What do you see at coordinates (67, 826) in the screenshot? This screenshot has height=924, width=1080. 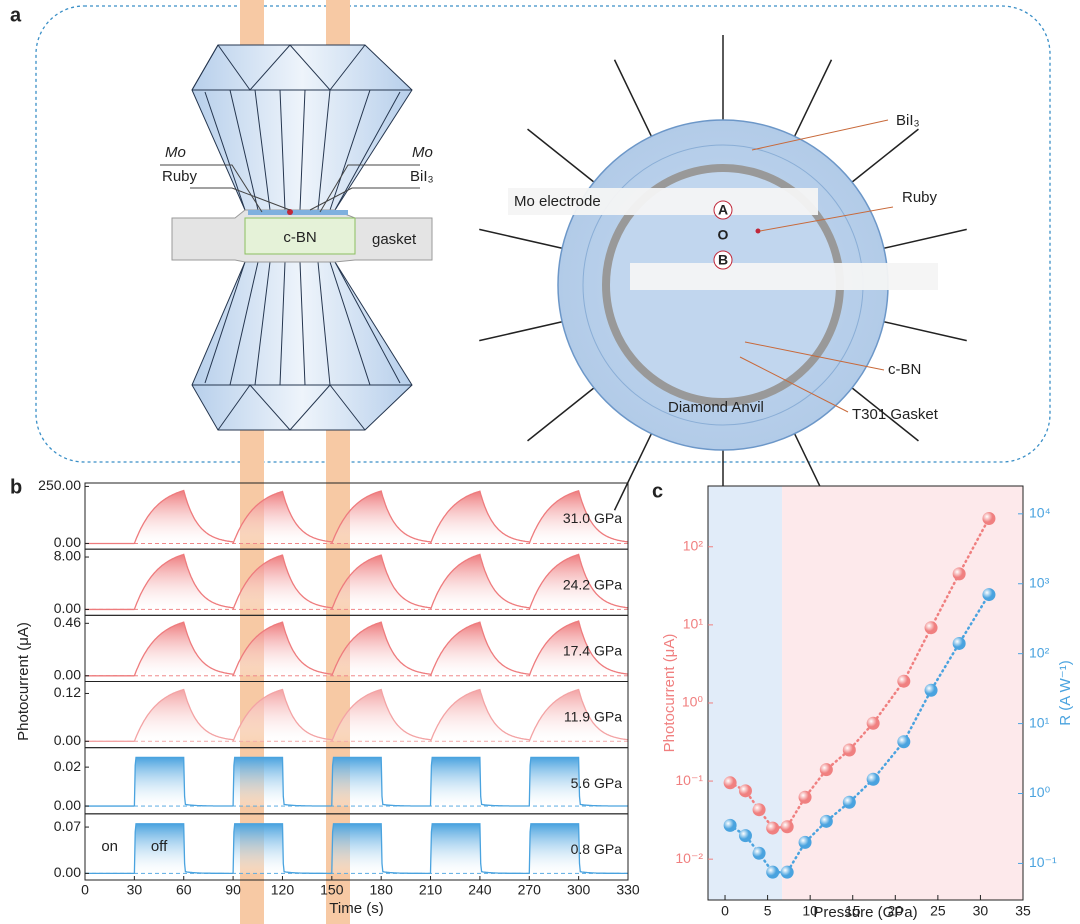 I see `y-tick-label: 0.07` at bounding box center [67, 826].